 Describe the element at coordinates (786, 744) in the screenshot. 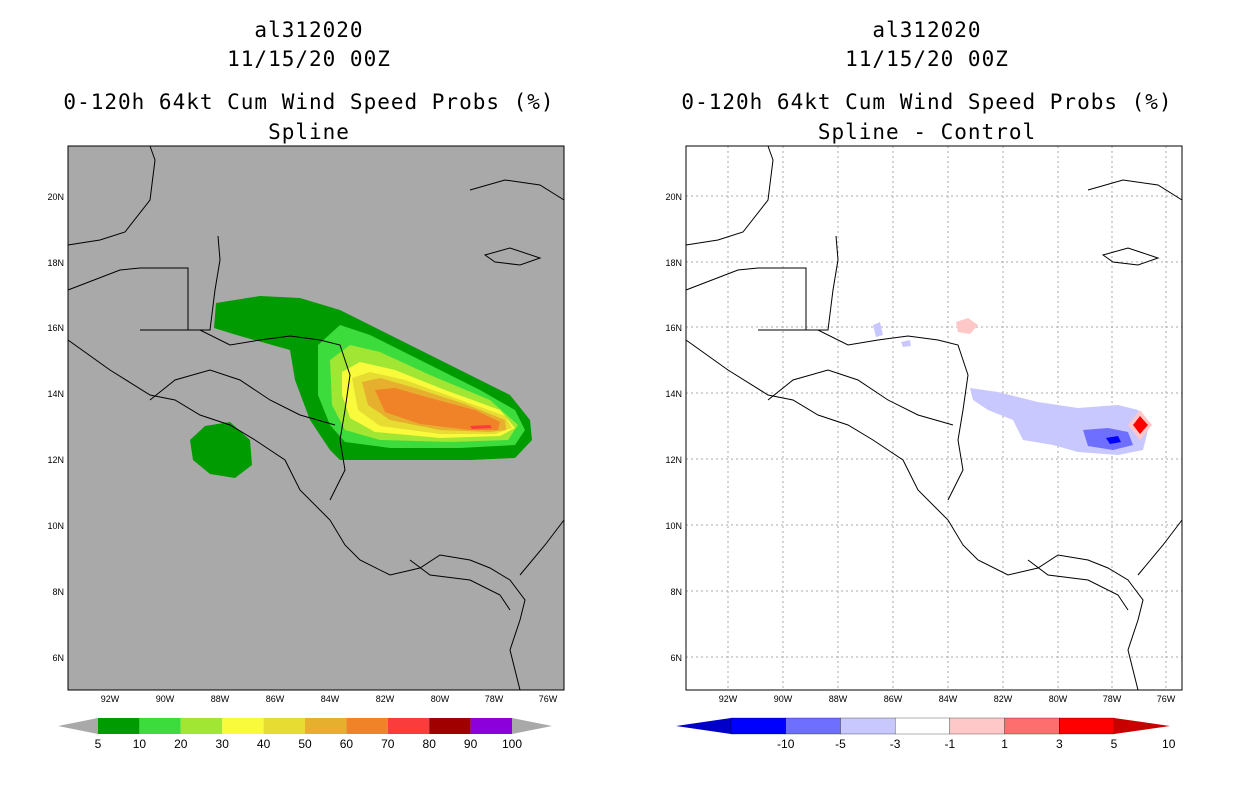

I see `colorbar-label: -10` at that location.